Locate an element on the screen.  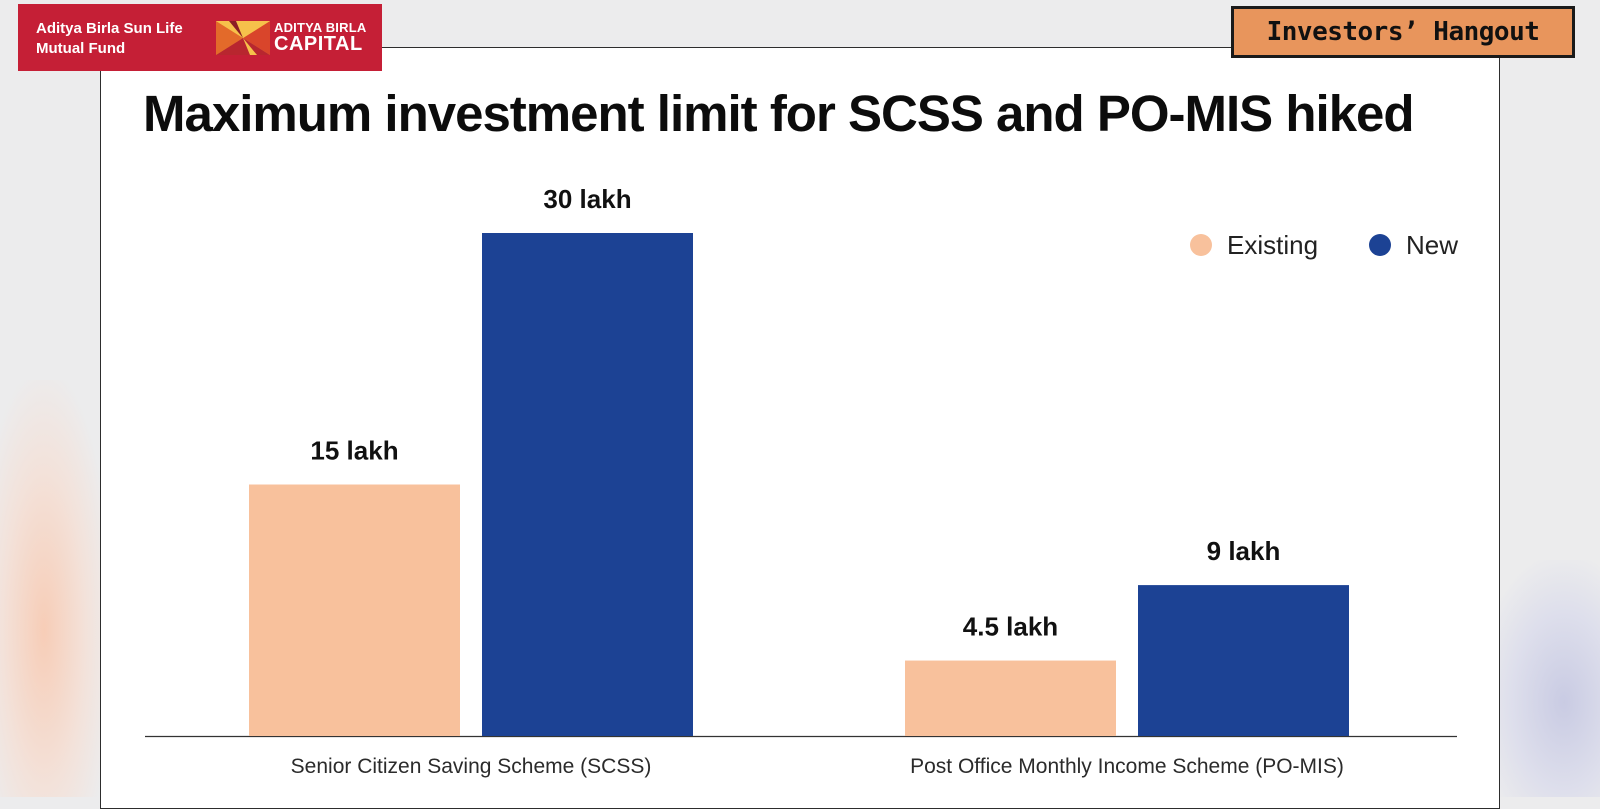
investors-hangout-badge: Investors’ Hangout is located at coordinates (1403, 32).